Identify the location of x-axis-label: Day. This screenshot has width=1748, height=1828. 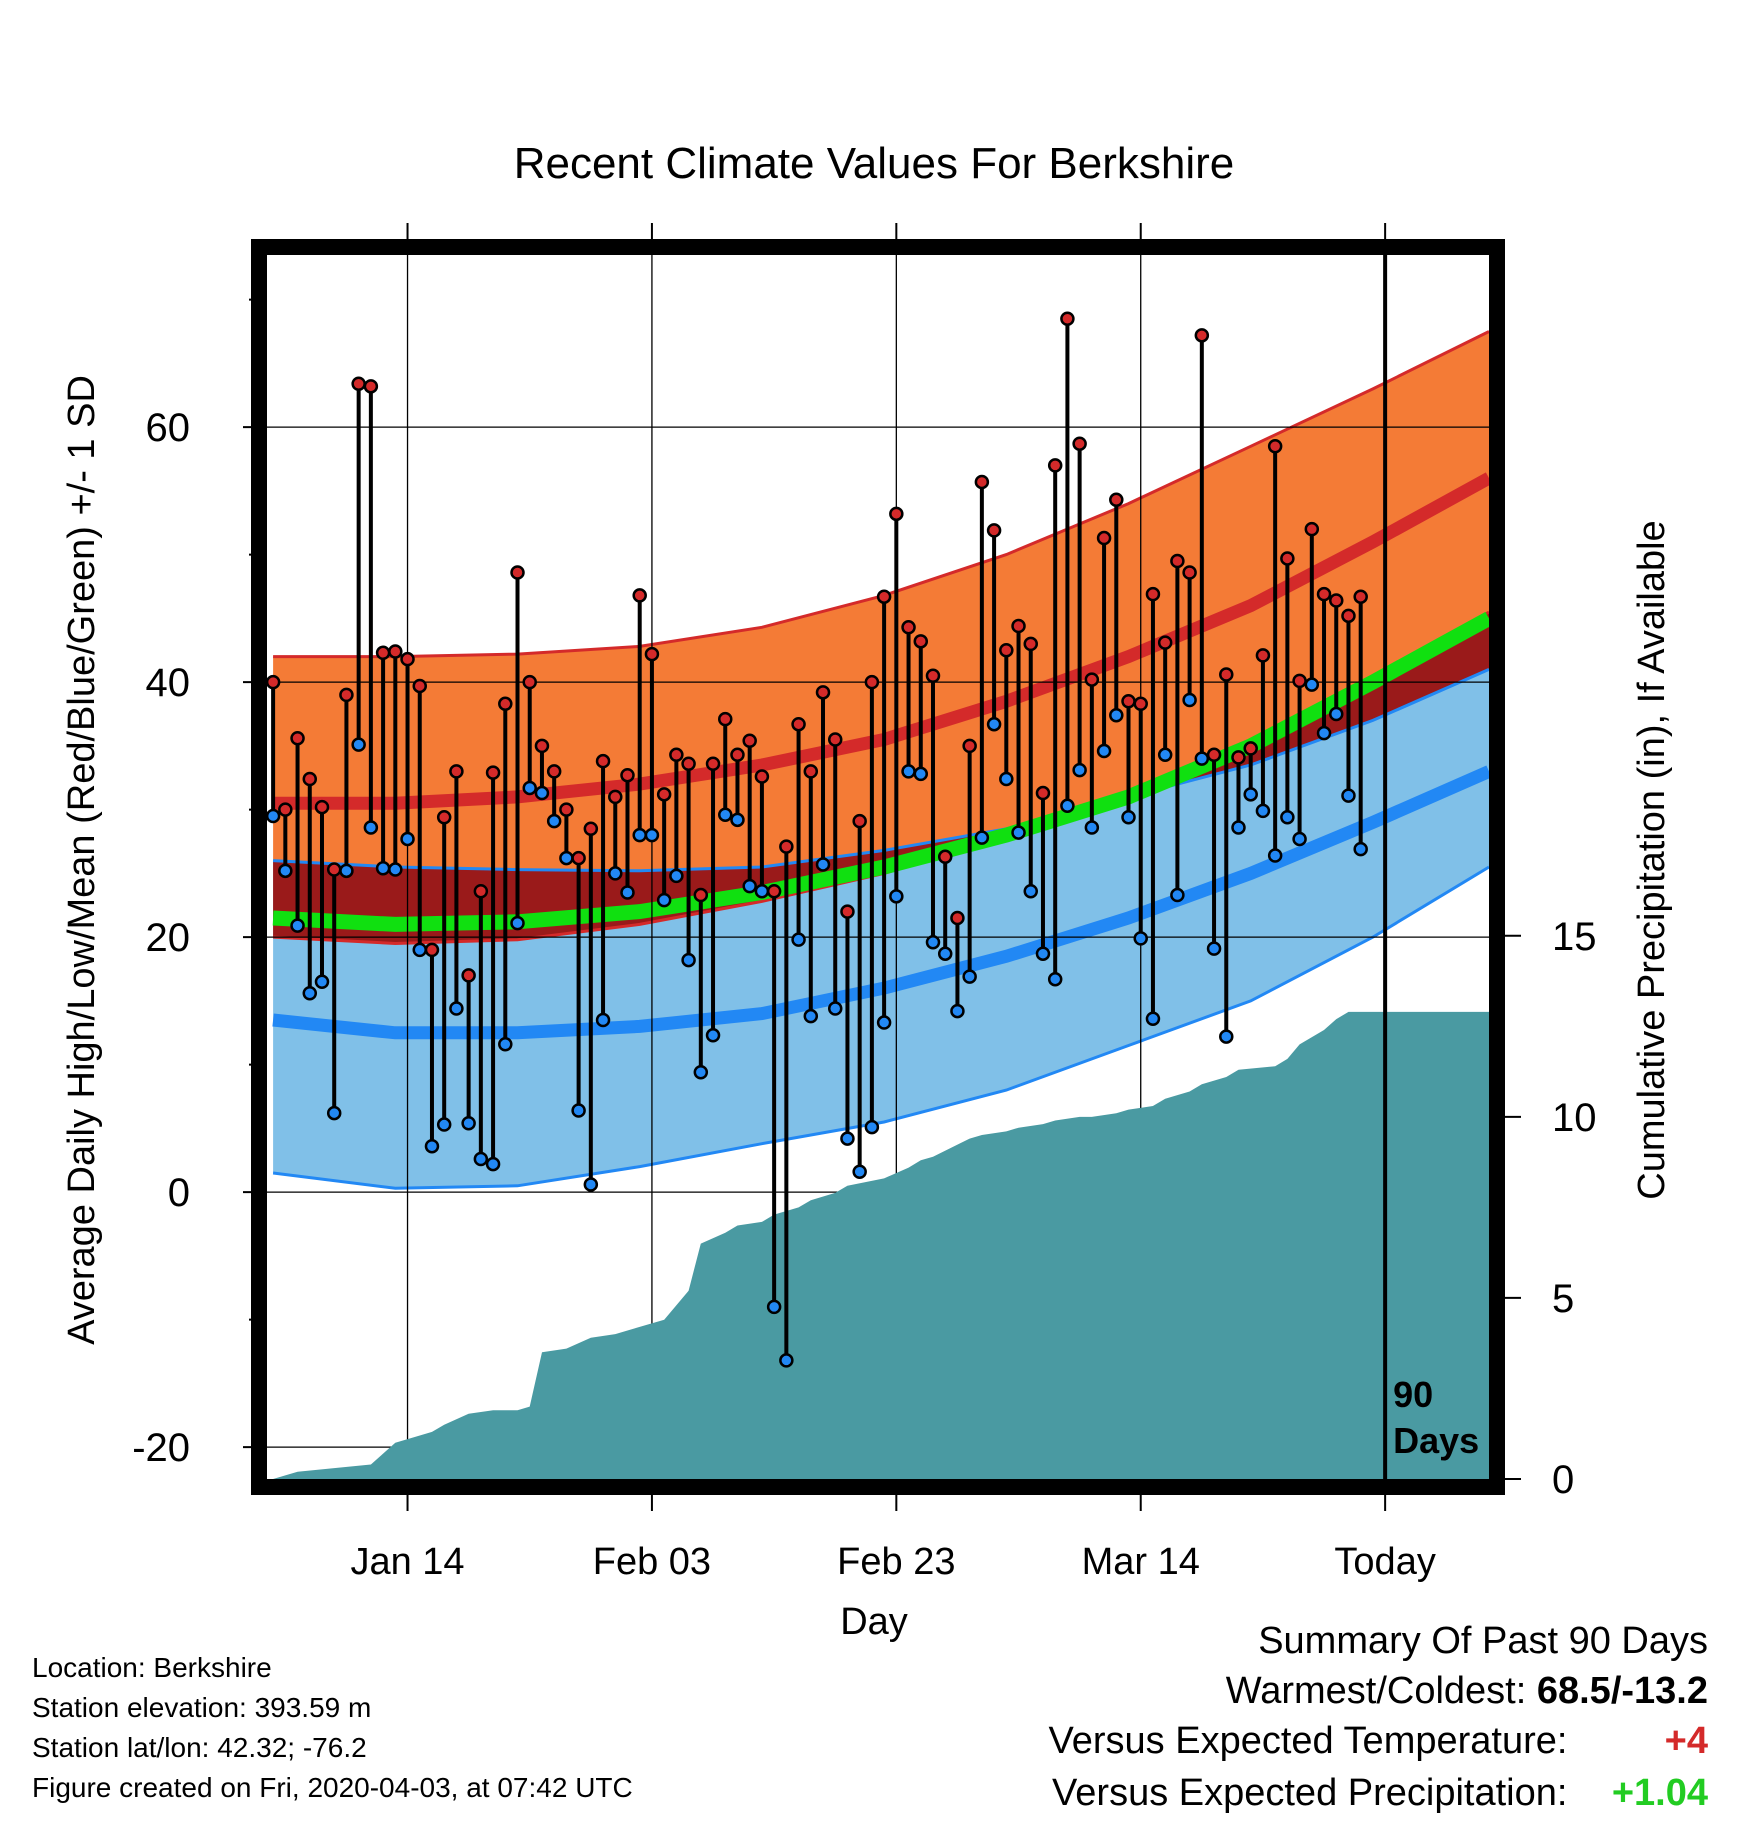
(874, 1622).